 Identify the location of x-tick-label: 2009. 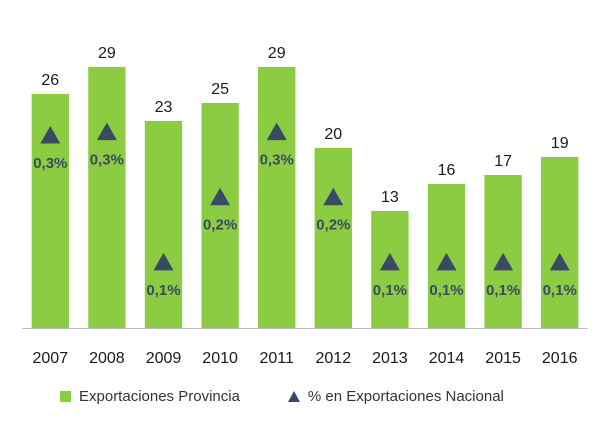
(164, 358).